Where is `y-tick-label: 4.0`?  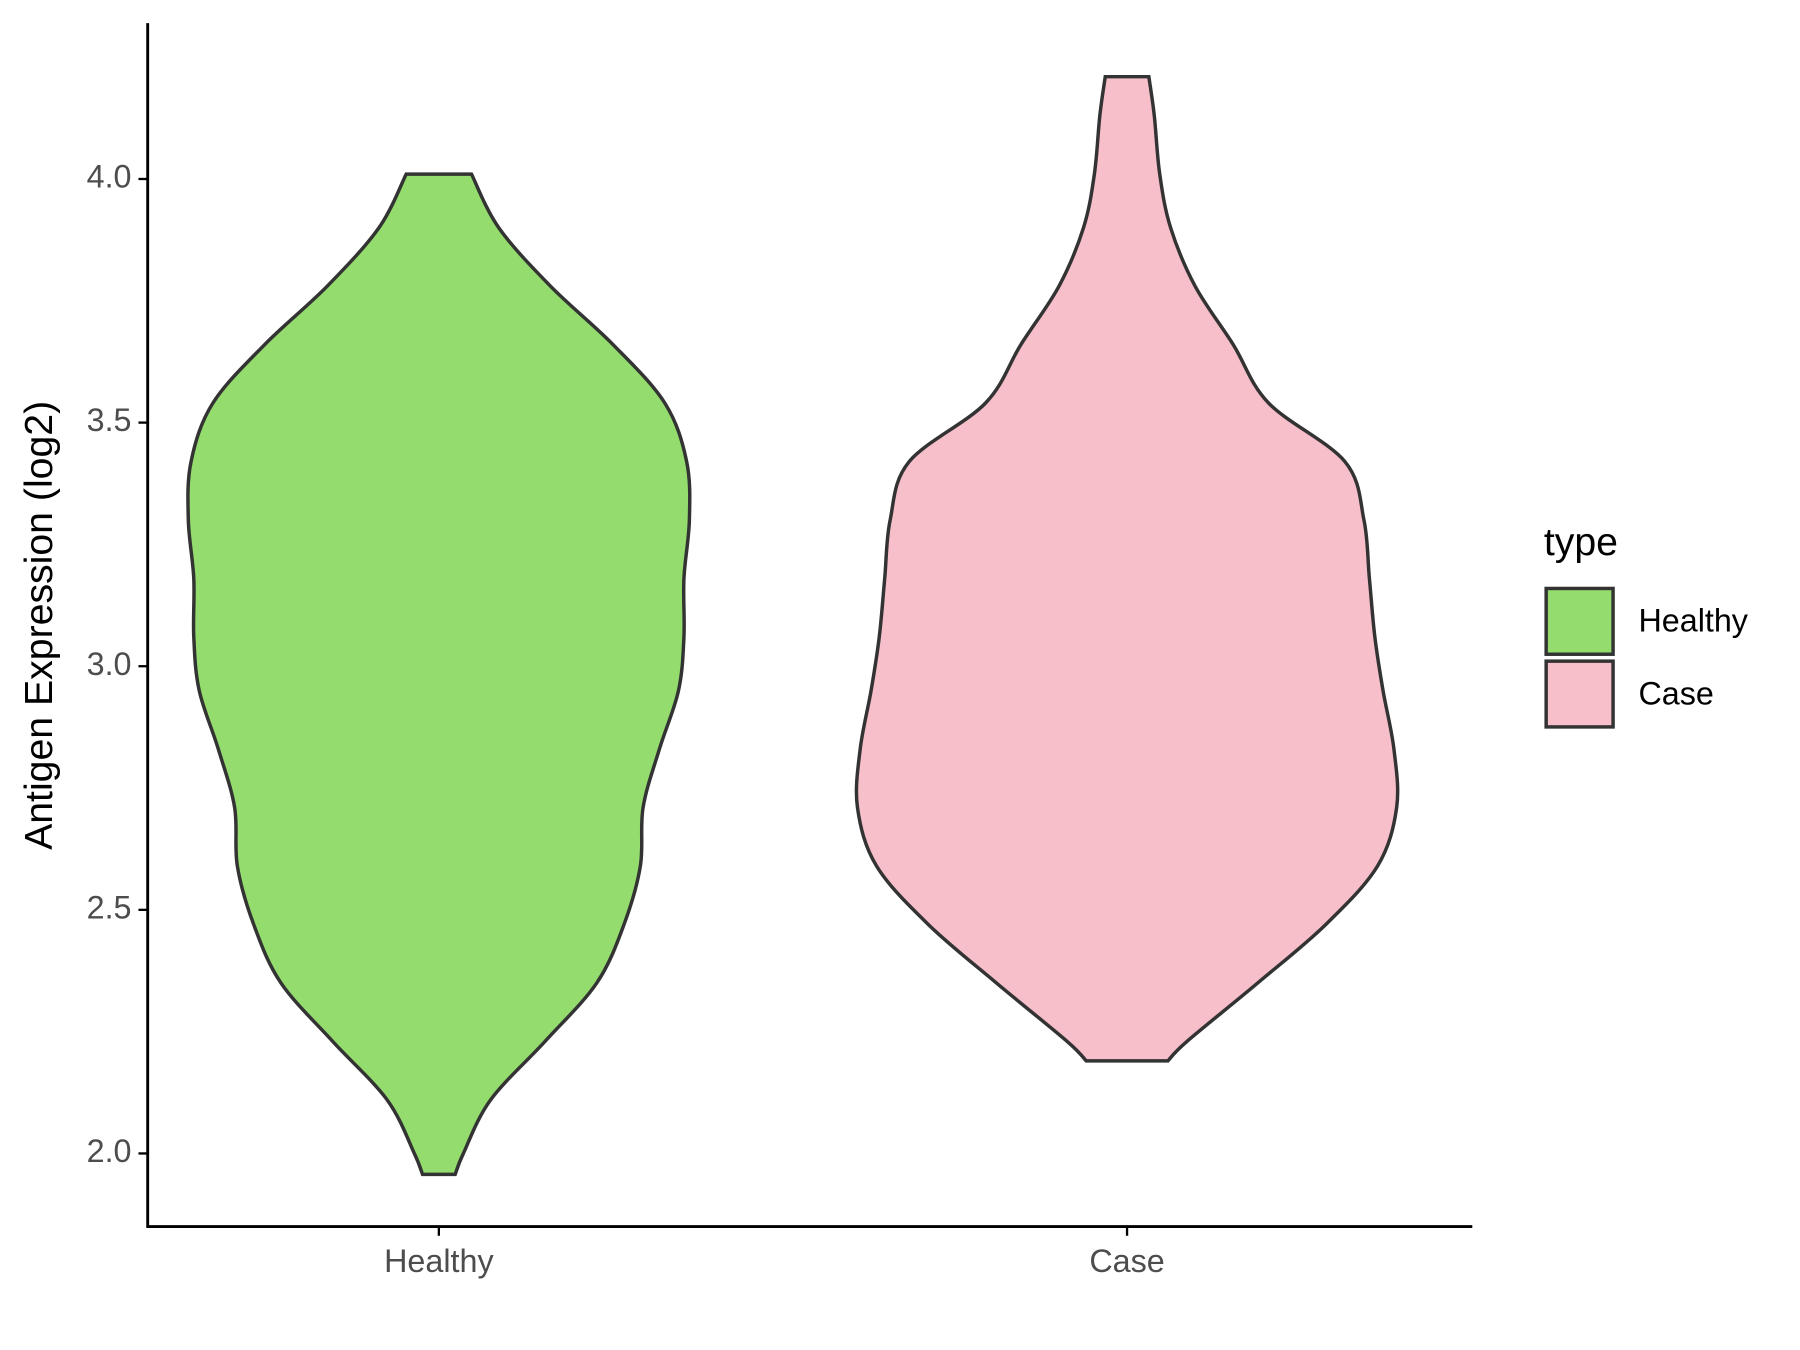 y-tick-label: 4.0 is located at coordinates (109, 177).